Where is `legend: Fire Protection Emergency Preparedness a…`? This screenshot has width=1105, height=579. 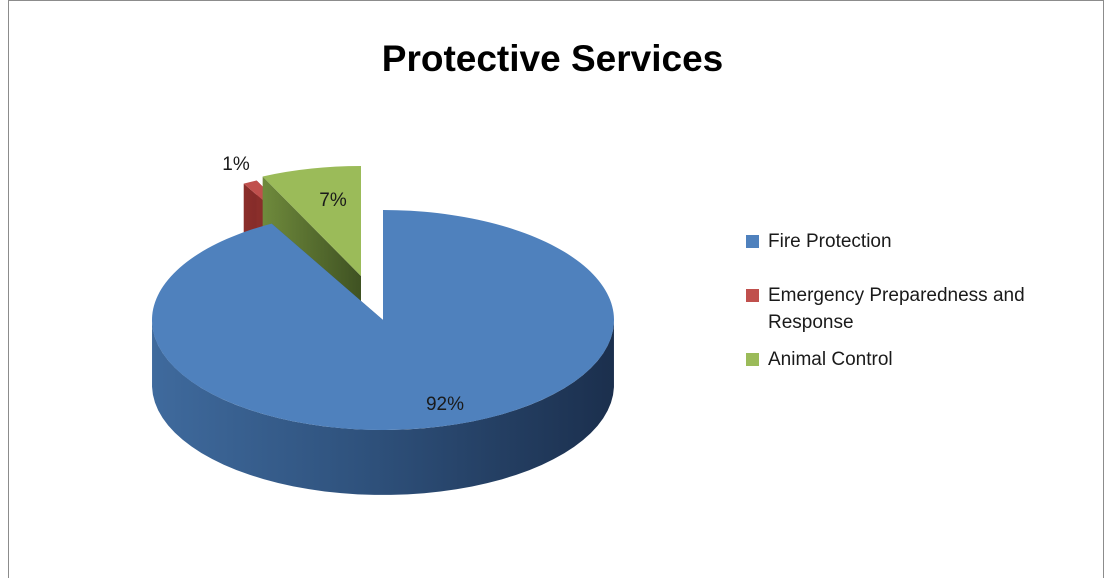
legend: Fire Protection Emergency Preparedness a… is located at coordinates (919, 300).